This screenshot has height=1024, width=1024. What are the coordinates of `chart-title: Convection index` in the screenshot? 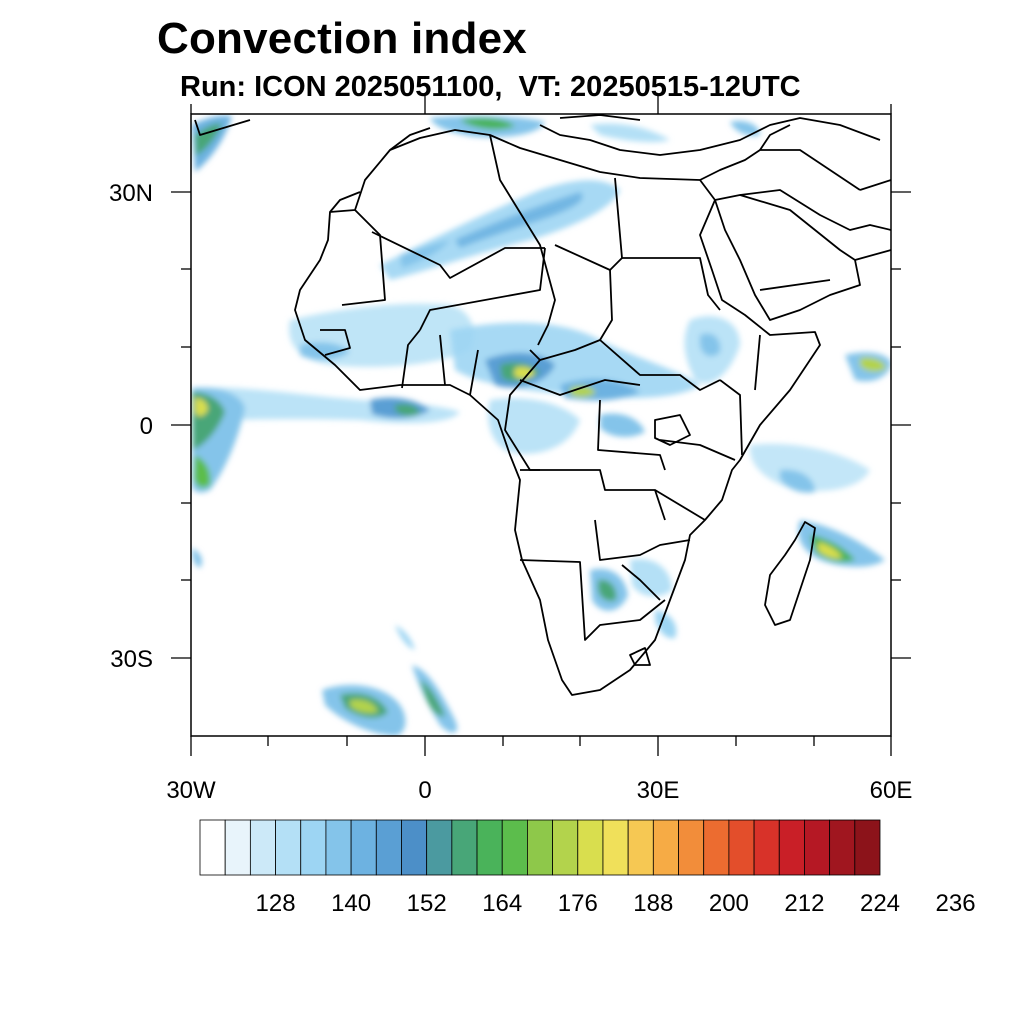 It's located at (342, 38).